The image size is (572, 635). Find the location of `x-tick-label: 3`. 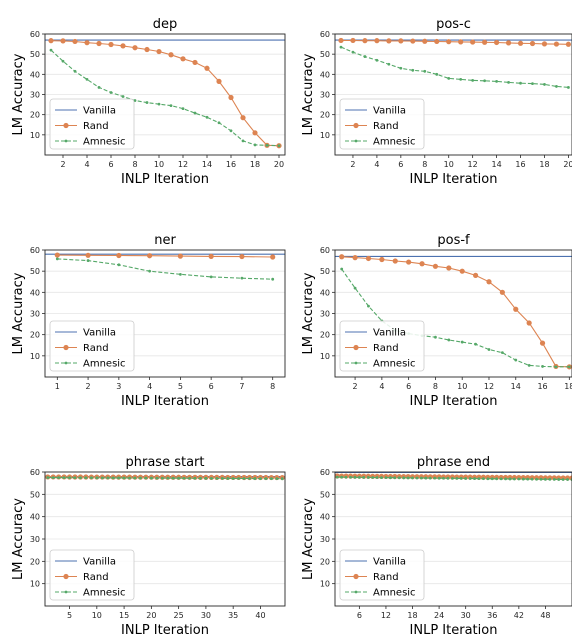

x-tick-label: 3 is located at coordinates (118, 386).